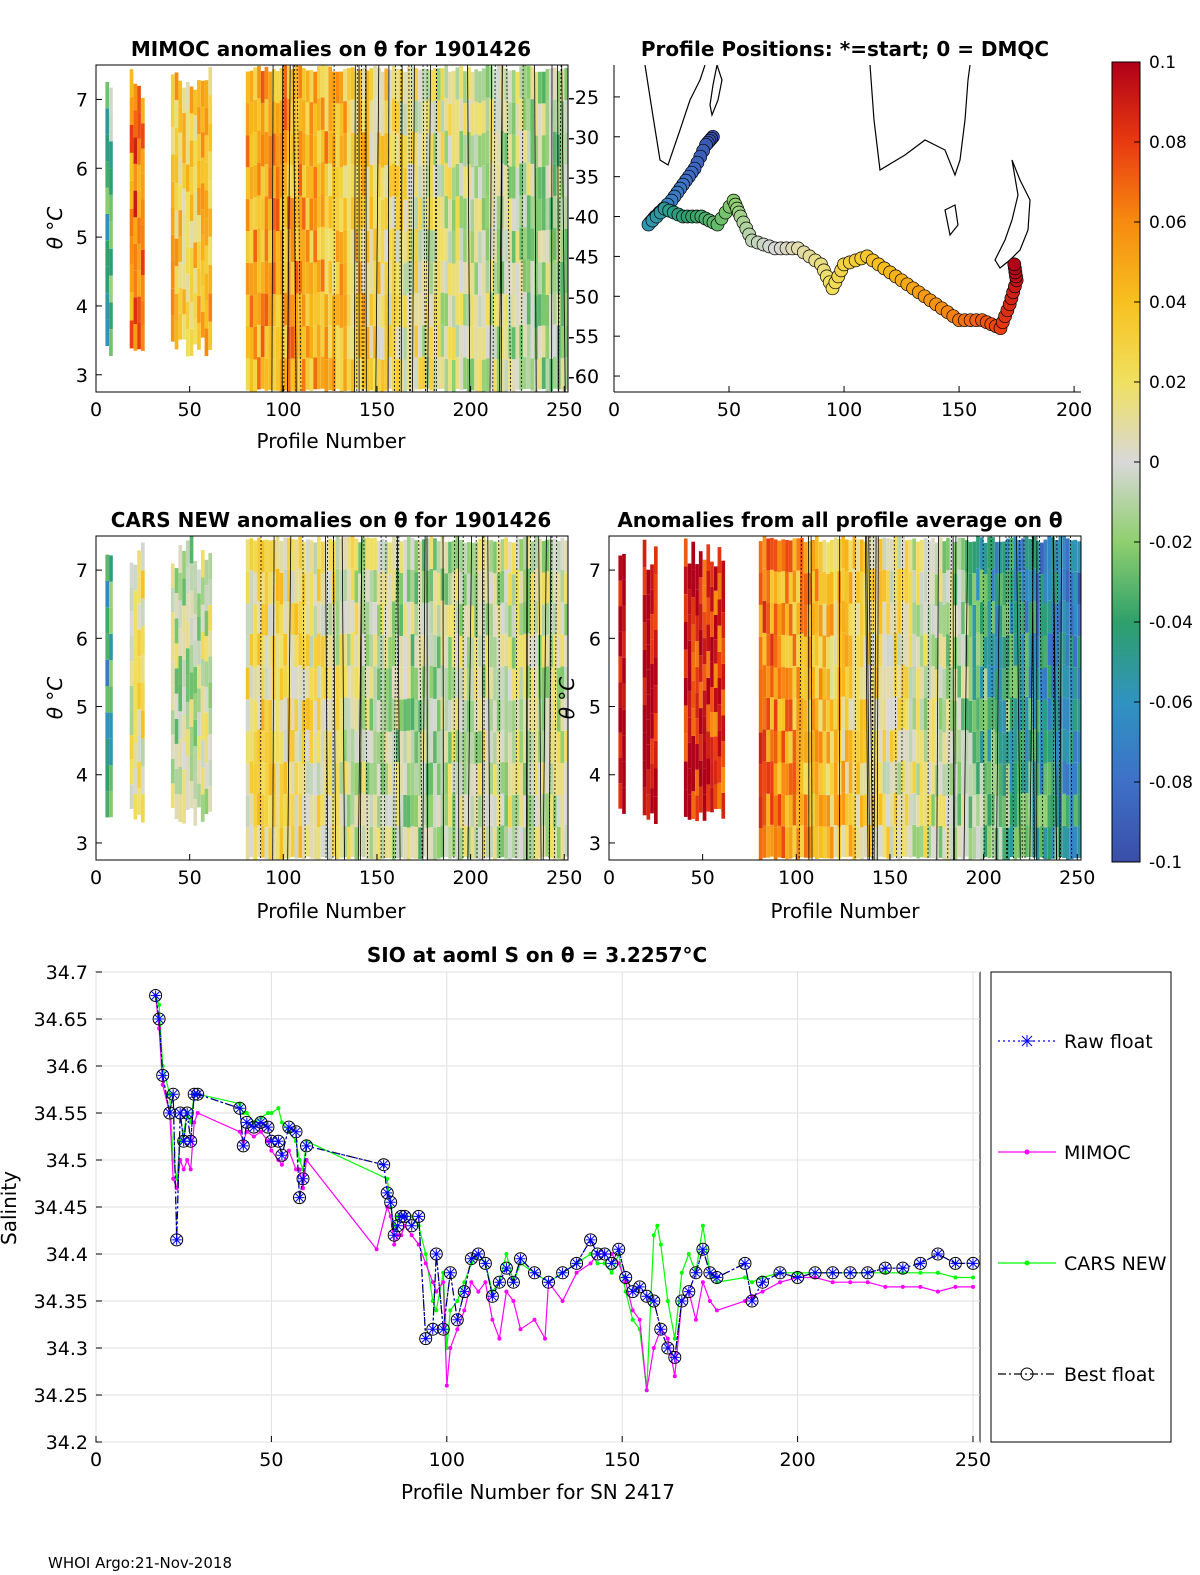 Image resolution: width=1200 pixels, height=1575 pixels. What do you see at coordinates (845, 49) in the screenshot?
I see `positions-title: Profile Positions: *=start; 0 = DMQC` at bounding box center [845, 49].